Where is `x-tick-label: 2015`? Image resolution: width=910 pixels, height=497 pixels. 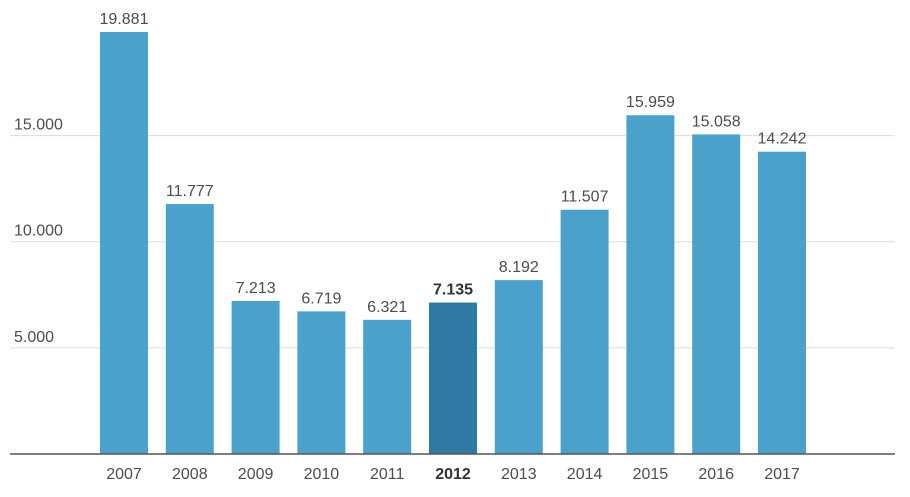 x-tick-label: 2015 is located at coordinates (651, 474).